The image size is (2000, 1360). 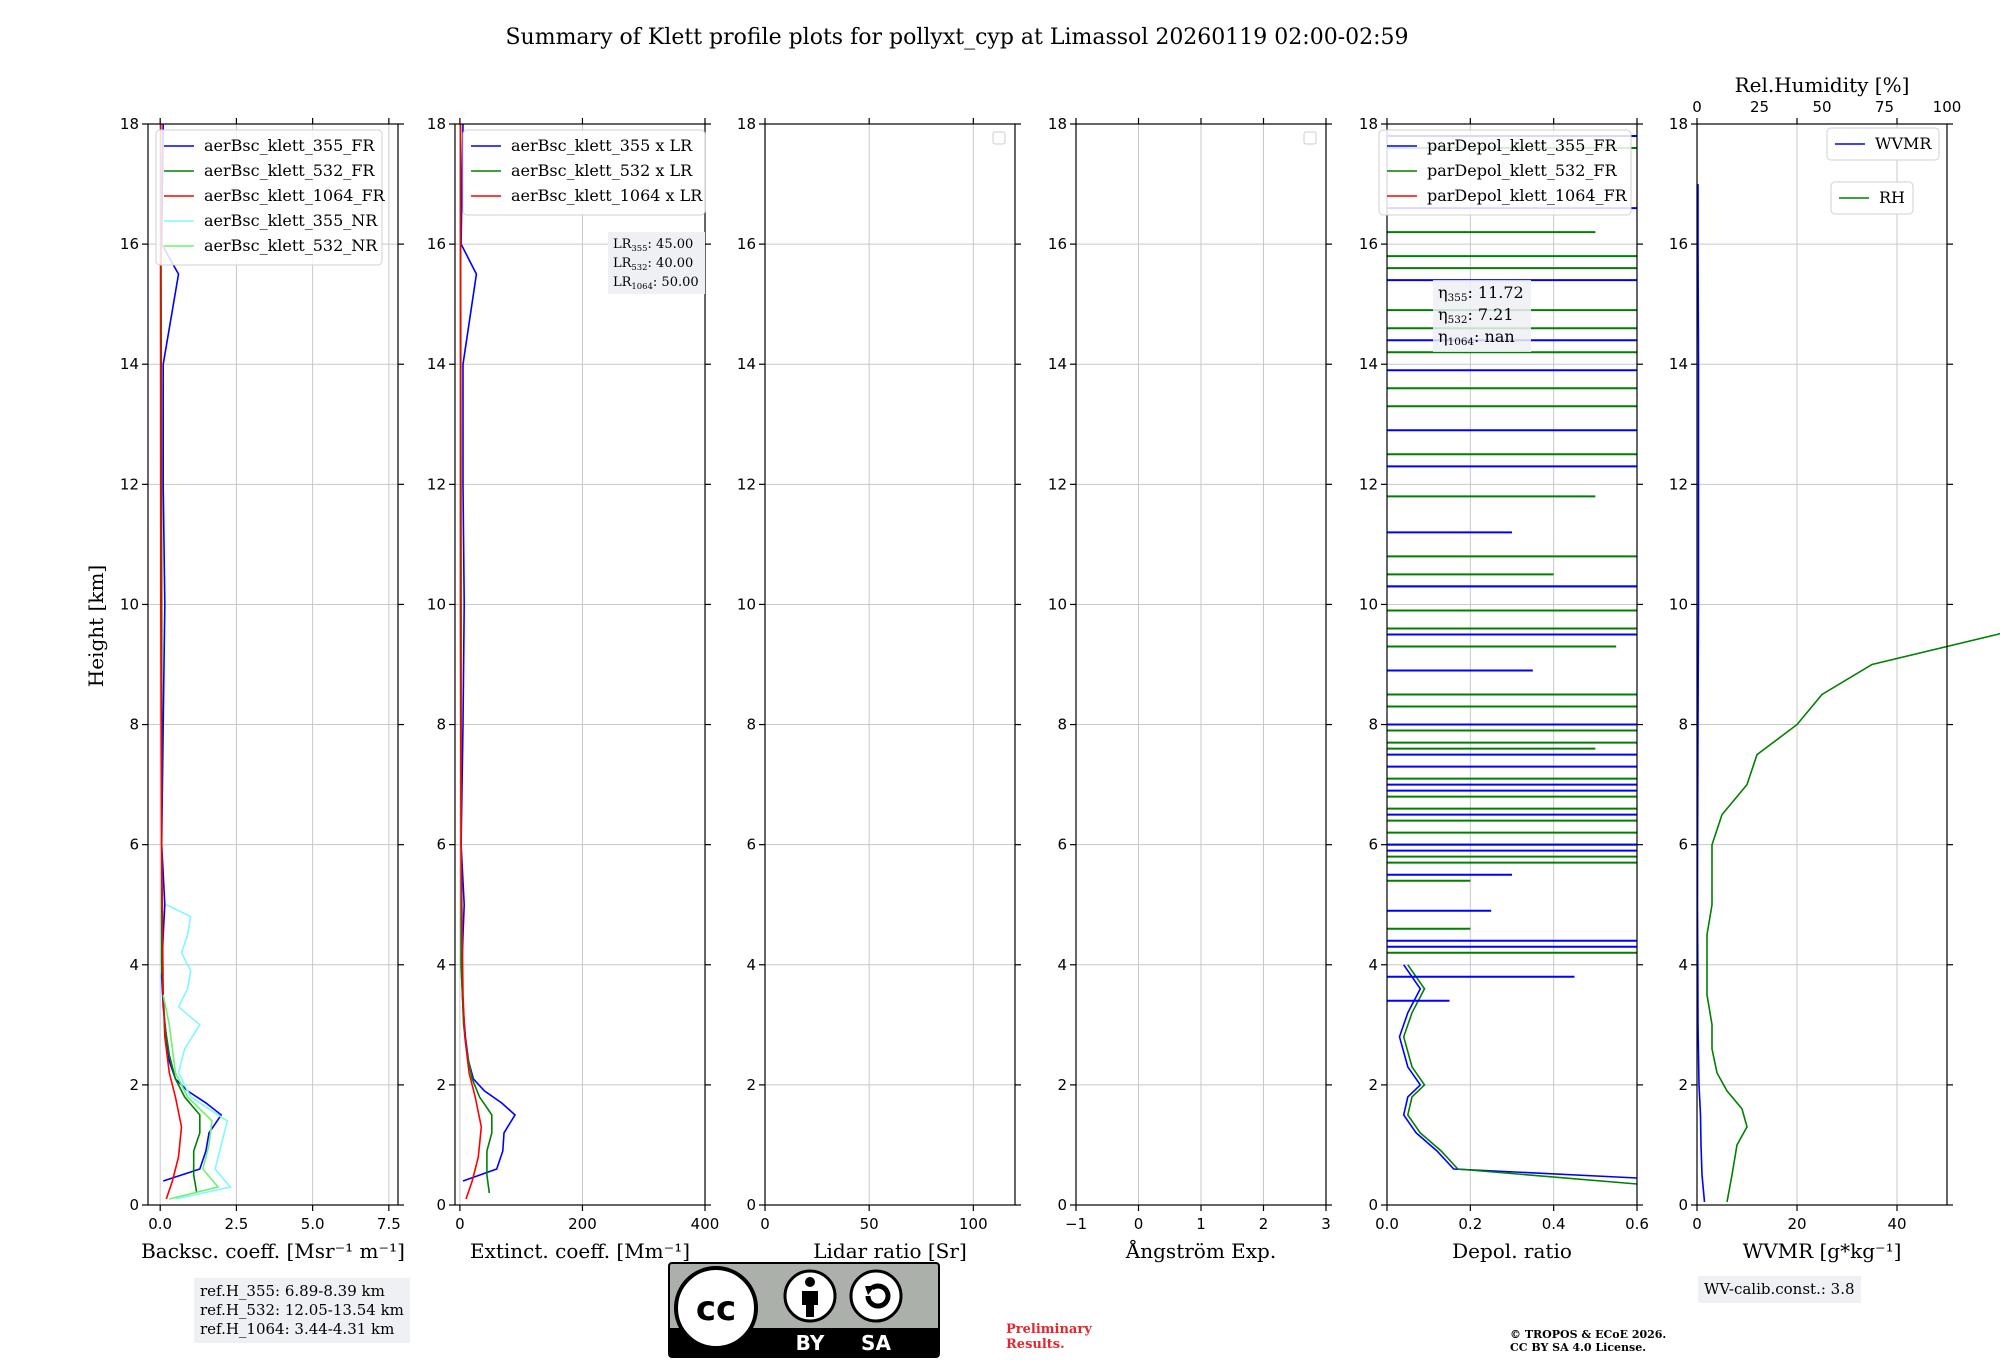 I want to click on x-axis-label: Ångström Exp., so click(x=1200, y=1250).